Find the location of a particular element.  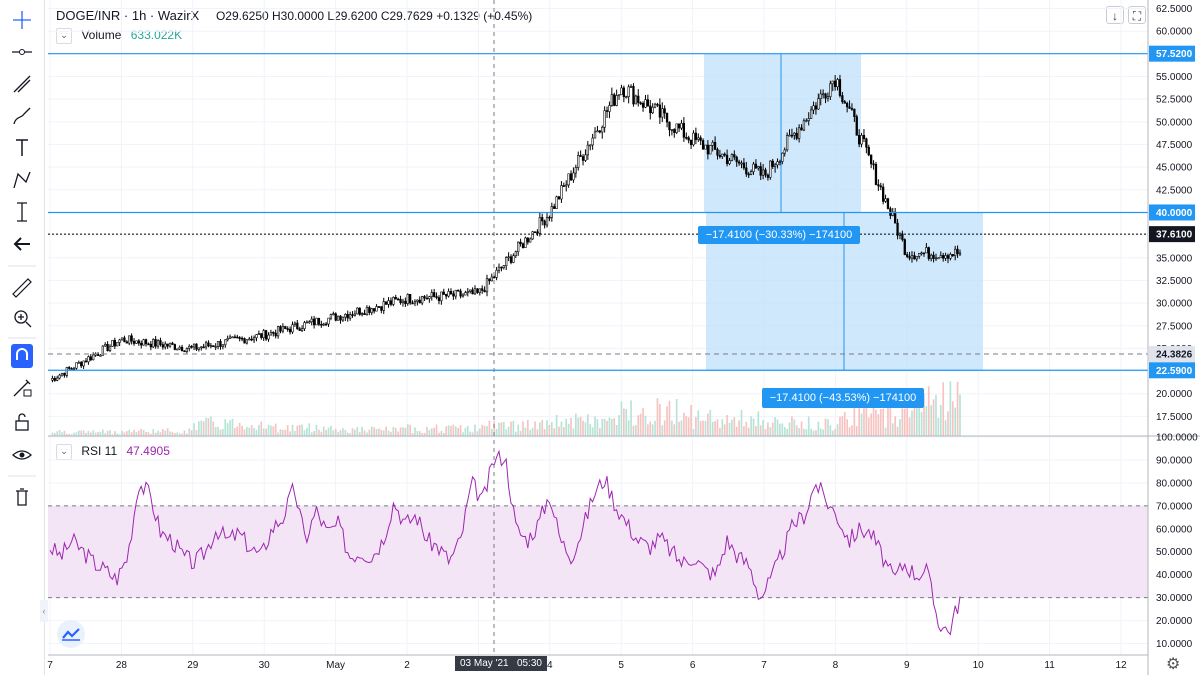

scale-down-button: ↓ is located at coordinates (1115, 15).